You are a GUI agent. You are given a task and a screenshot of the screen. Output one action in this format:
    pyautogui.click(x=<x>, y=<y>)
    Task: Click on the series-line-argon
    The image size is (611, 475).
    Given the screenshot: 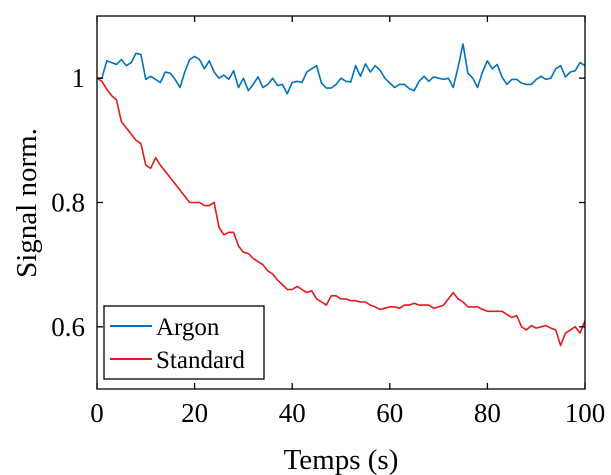 What is the action you would take?
    pyautogui.click(x=341, y=69)
    